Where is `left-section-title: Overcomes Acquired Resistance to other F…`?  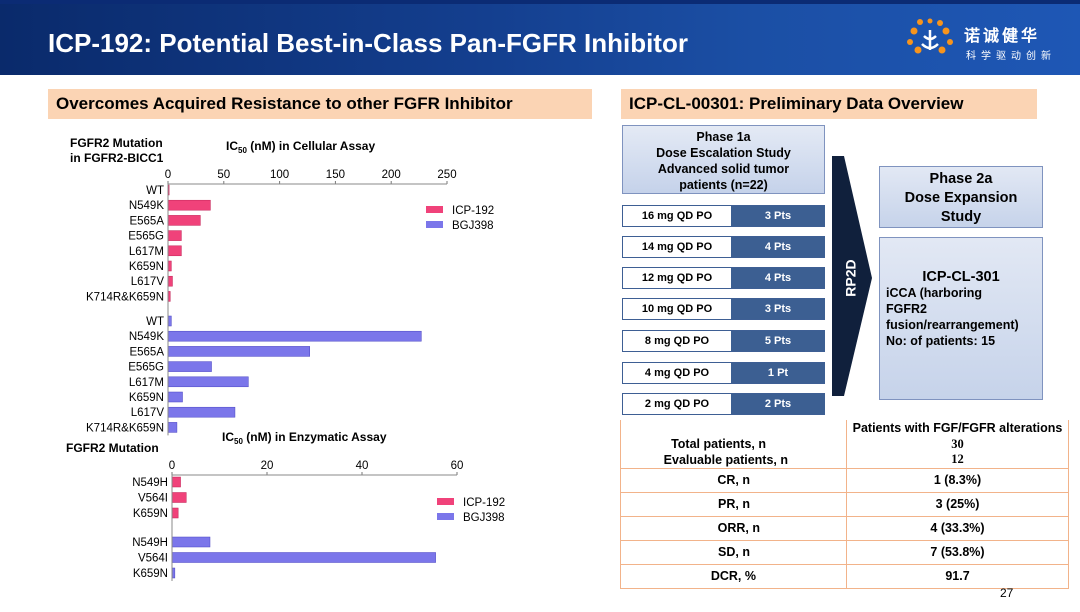 left-section-title: Overcomes Acquired Resistance to other F… is located at coordinates (320, 104).